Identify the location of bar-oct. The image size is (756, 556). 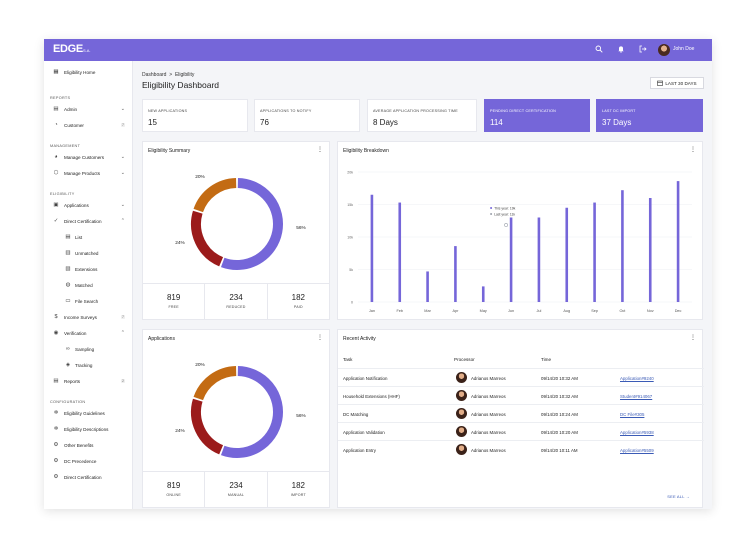
(622, 246).